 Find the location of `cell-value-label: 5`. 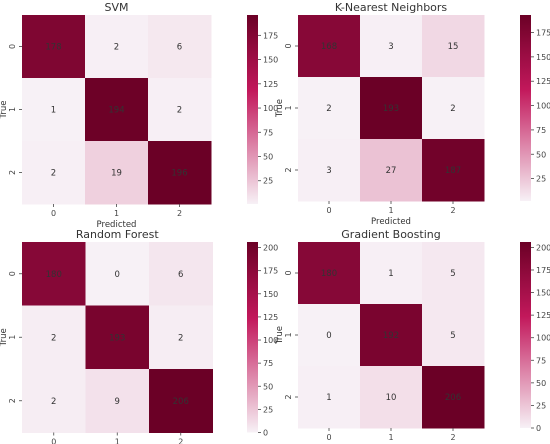

cell-value-label: 5 is located at coordinates (452, 336).